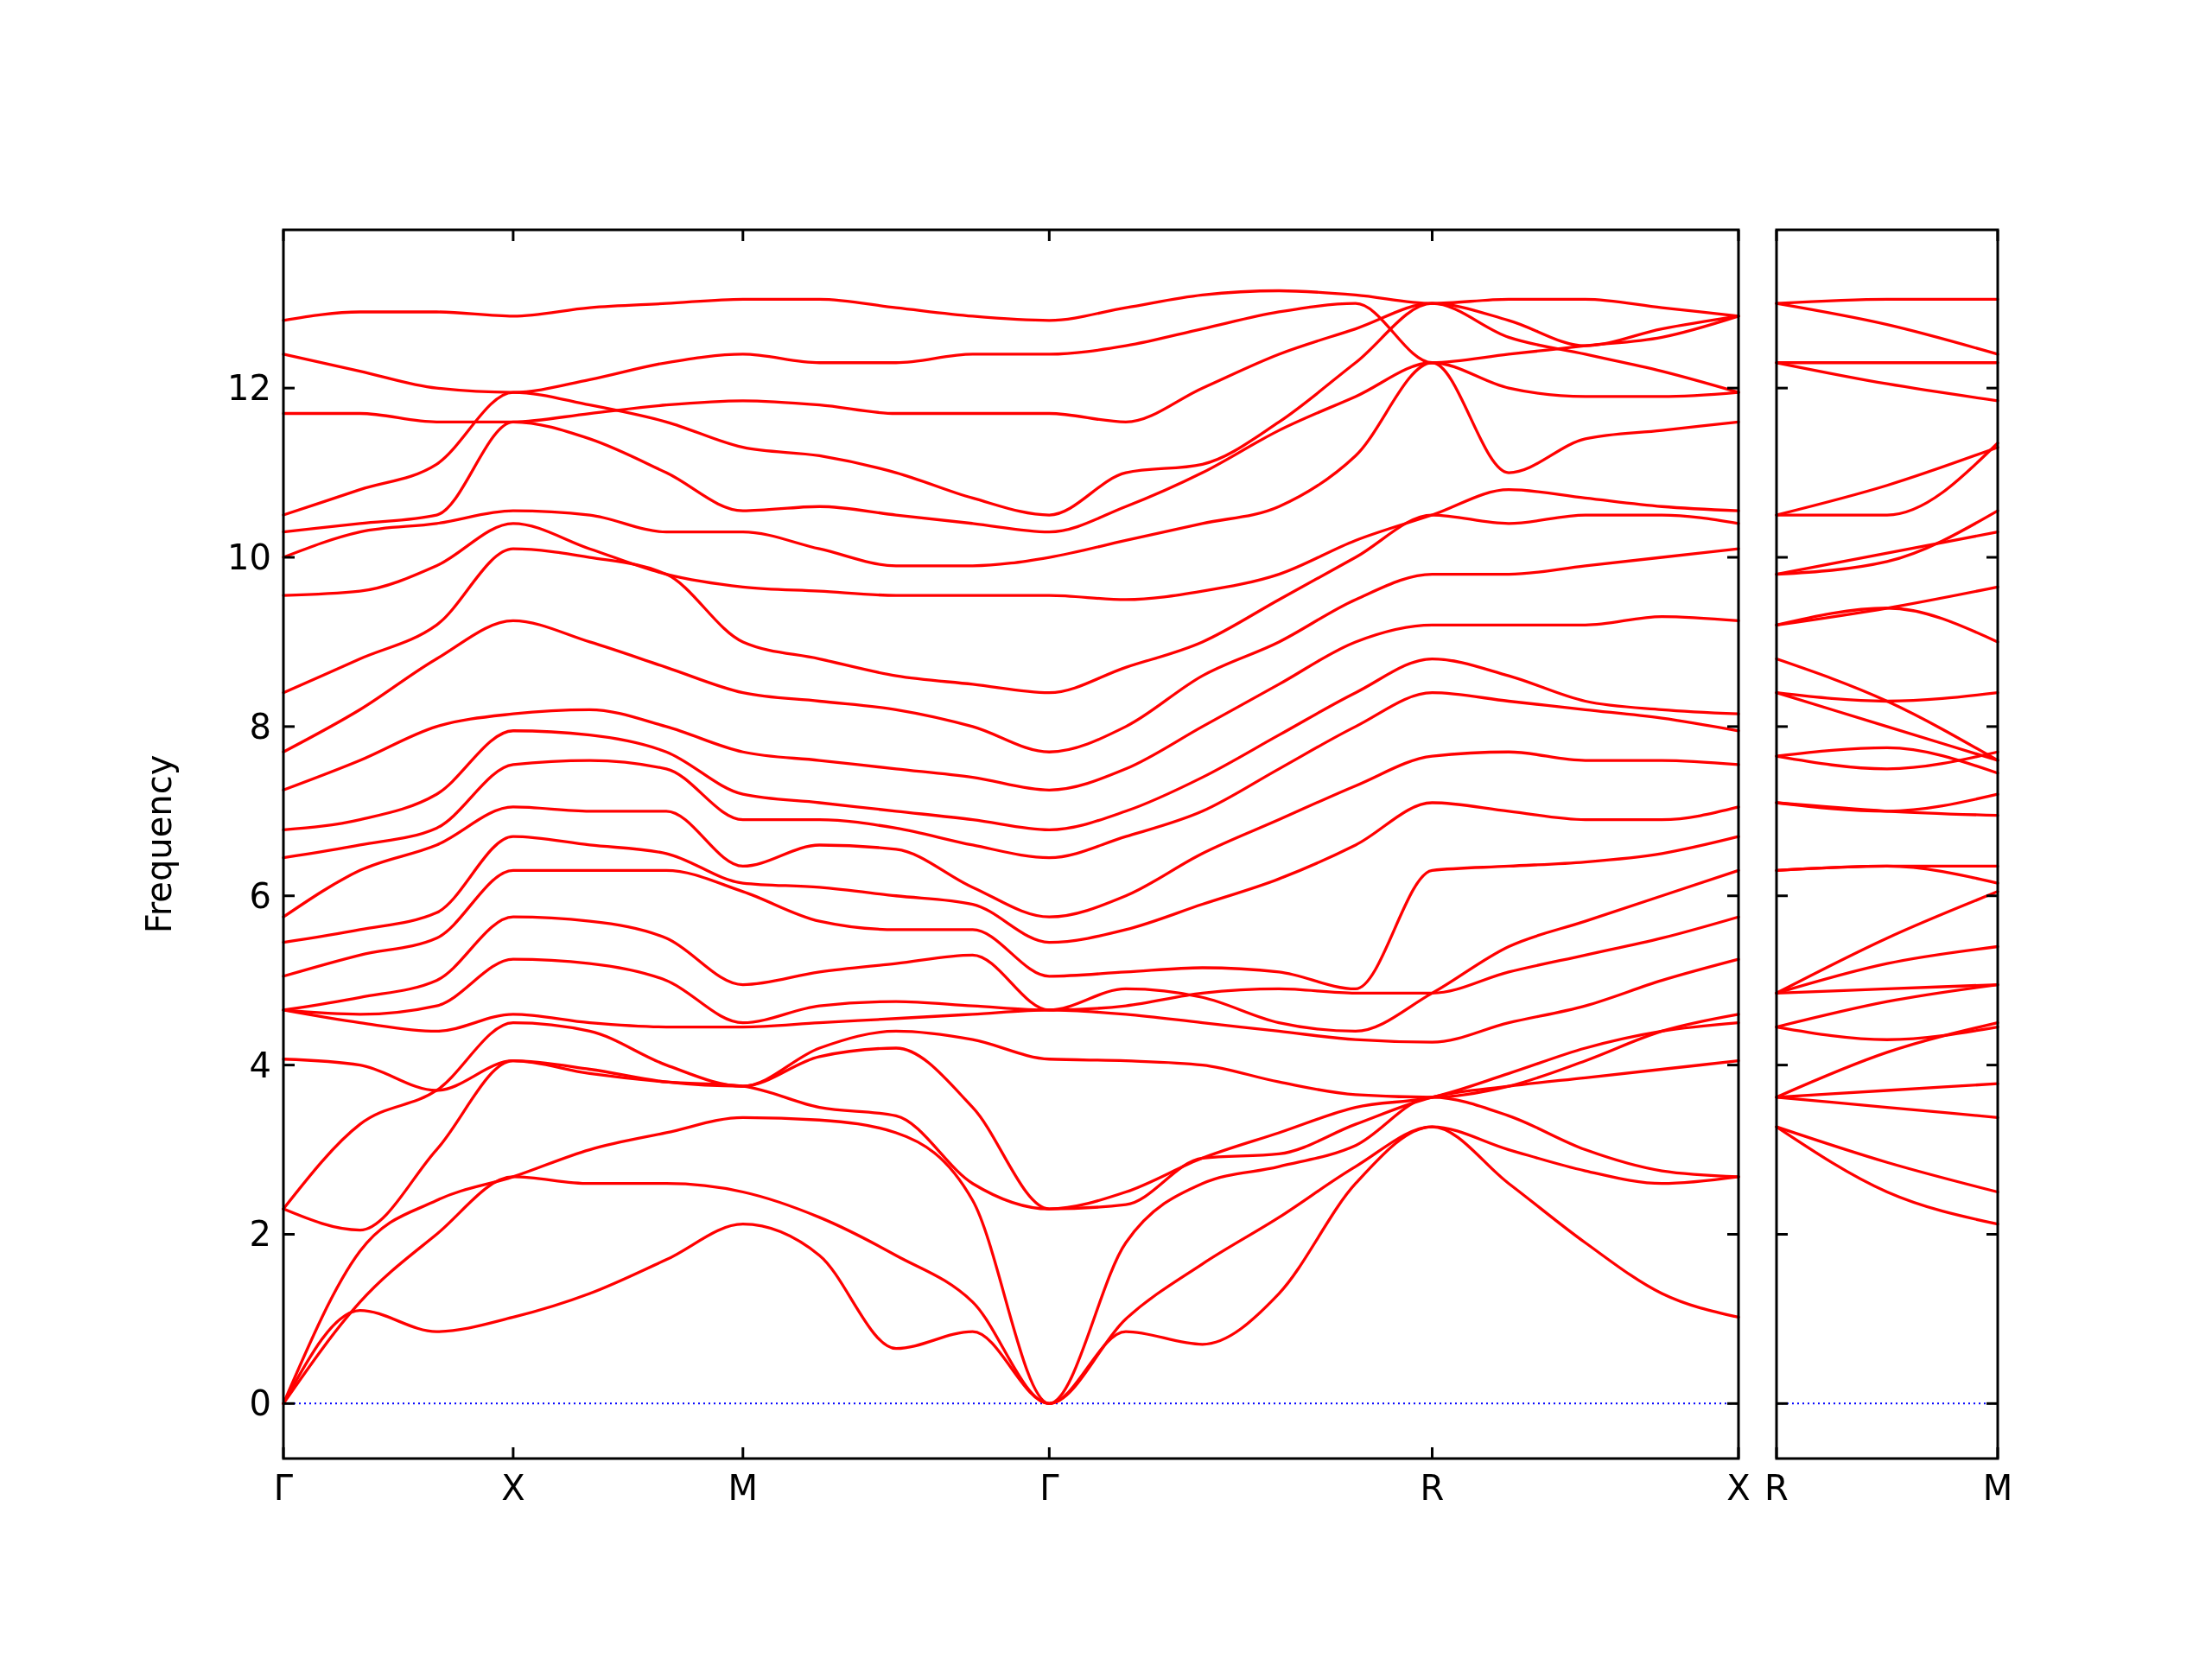 Image resolution: width=2212 pixels, height=1659 pixels. Describe the element at coordinates (249, 557) in the screenshot. I see `y-tick-label: 10` at that location.